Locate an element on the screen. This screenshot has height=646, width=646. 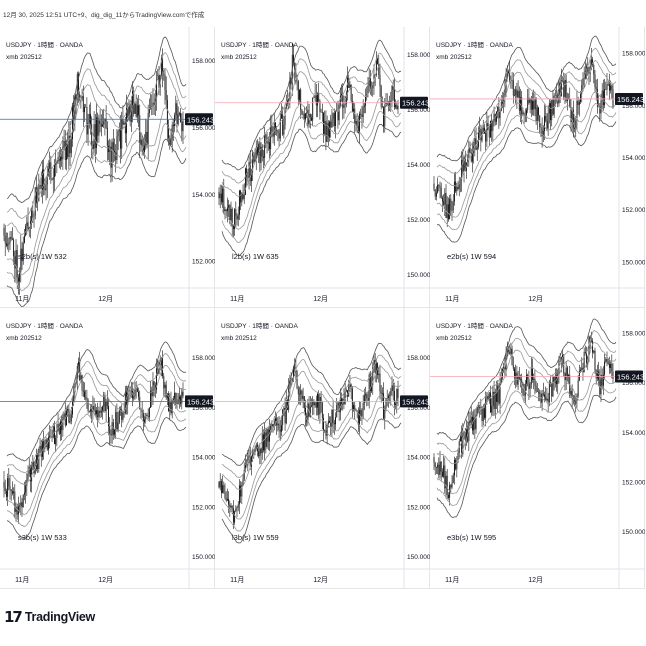
tradingview-logo: 17 TradingView is located at coordinates (49, 617).